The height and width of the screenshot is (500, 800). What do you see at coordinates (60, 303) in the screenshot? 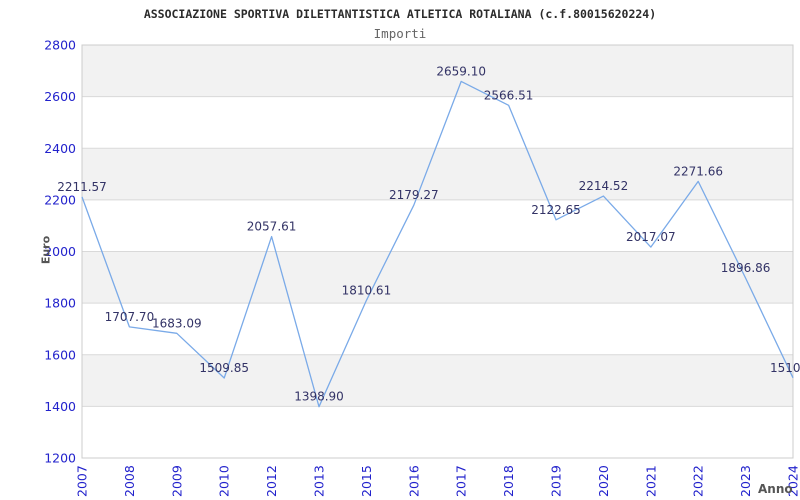
I see `y-tick-label: 1800` at bounding box center [60, 303].